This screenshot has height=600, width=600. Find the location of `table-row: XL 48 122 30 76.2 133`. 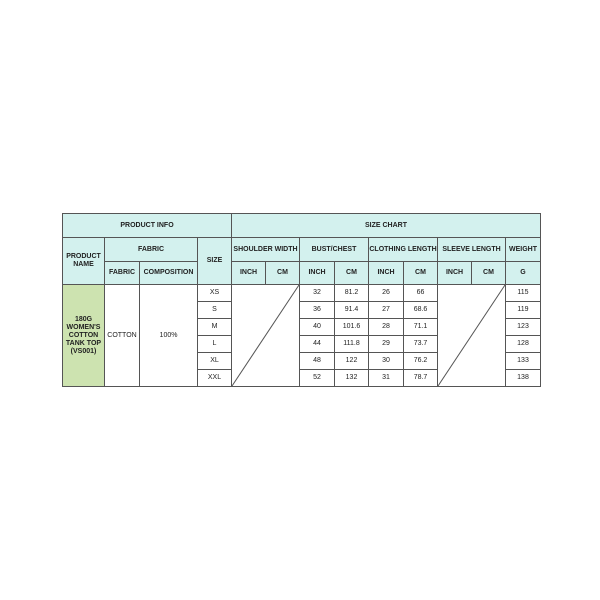

table-row: XL 48 122 30 76.2 133 is located at coordinates (302, 361).